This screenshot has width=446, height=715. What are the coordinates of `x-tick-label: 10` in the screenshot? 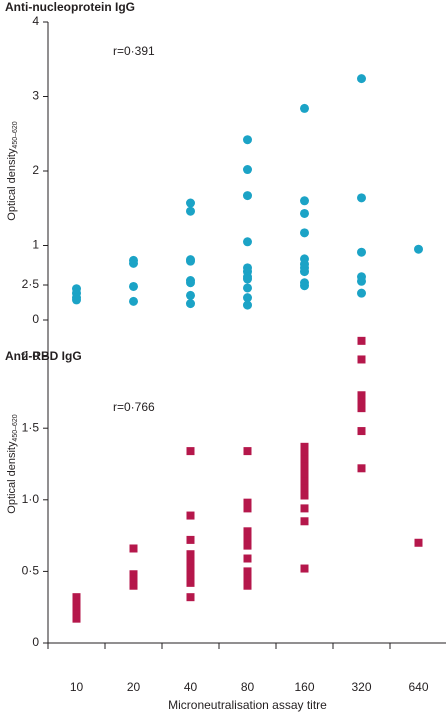 It's located at (77, 687).